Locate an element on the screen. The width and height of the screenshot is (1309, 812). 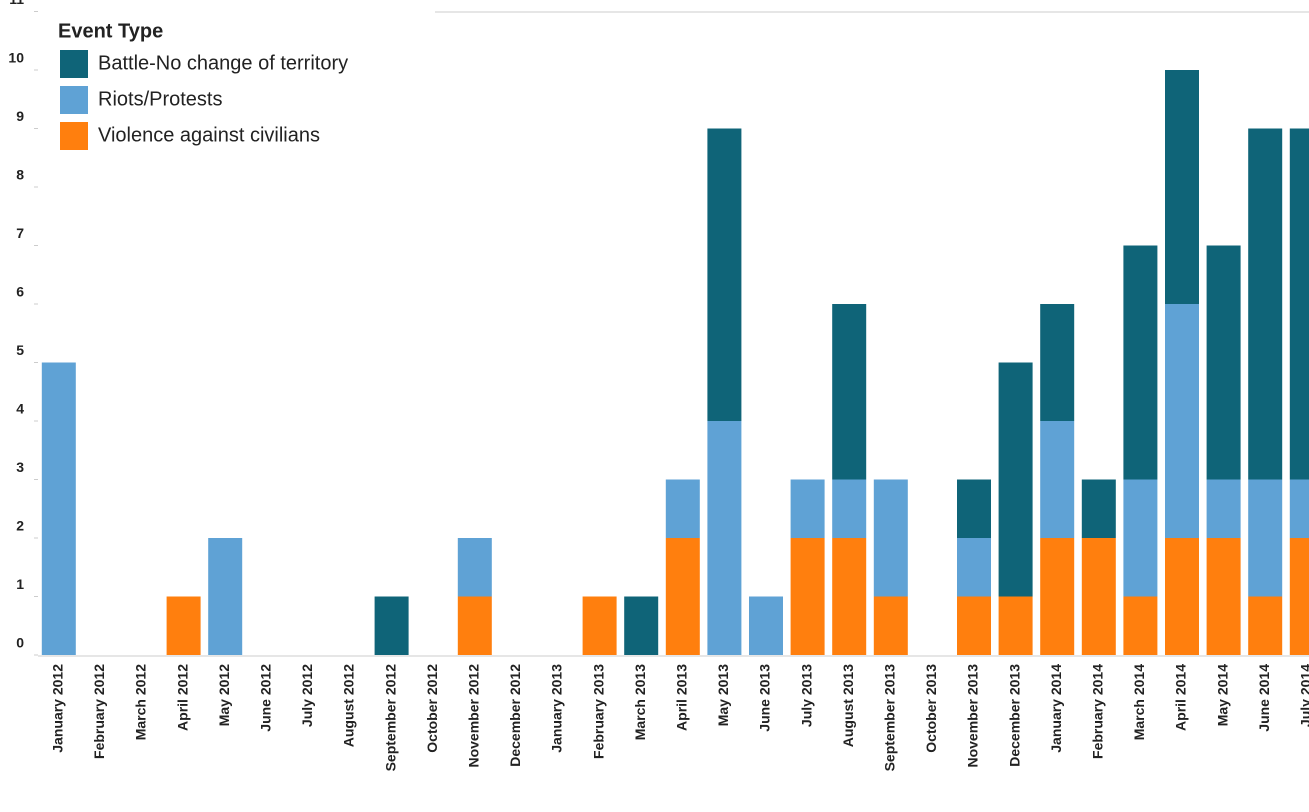
x-tick-label: September 2012 is located at coordinates (390, 718).